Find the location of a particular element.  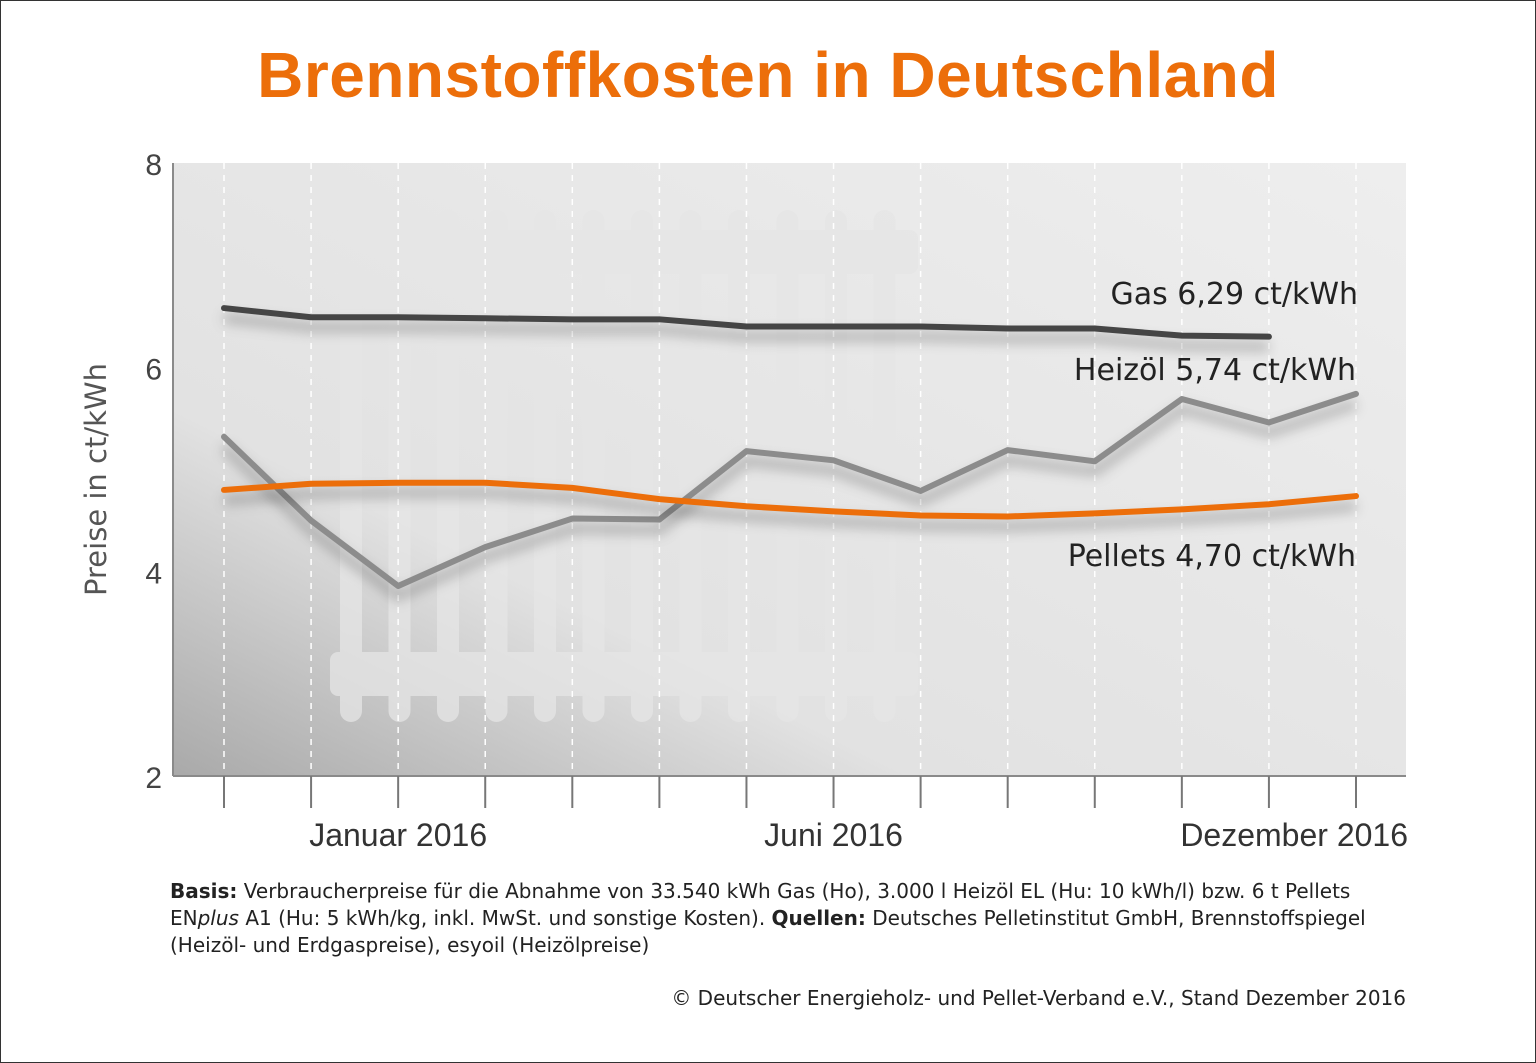

x-tick-label: Juni 2016 is located at coordinates (833, 835).